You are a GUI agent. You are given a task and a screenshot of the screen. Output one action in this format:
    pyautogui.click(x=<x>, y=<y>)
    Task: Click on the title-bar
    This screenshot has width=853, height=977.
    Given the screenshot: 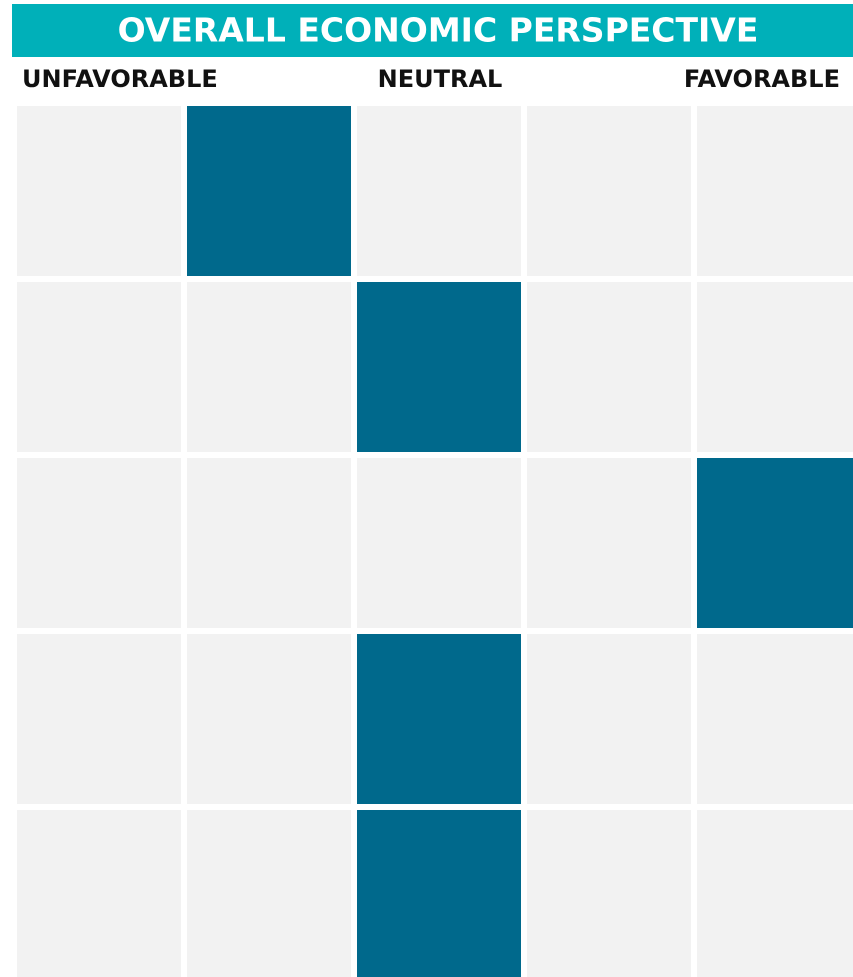 What is the action you would take?
    pyautogui.click(x=432, y=30)
    